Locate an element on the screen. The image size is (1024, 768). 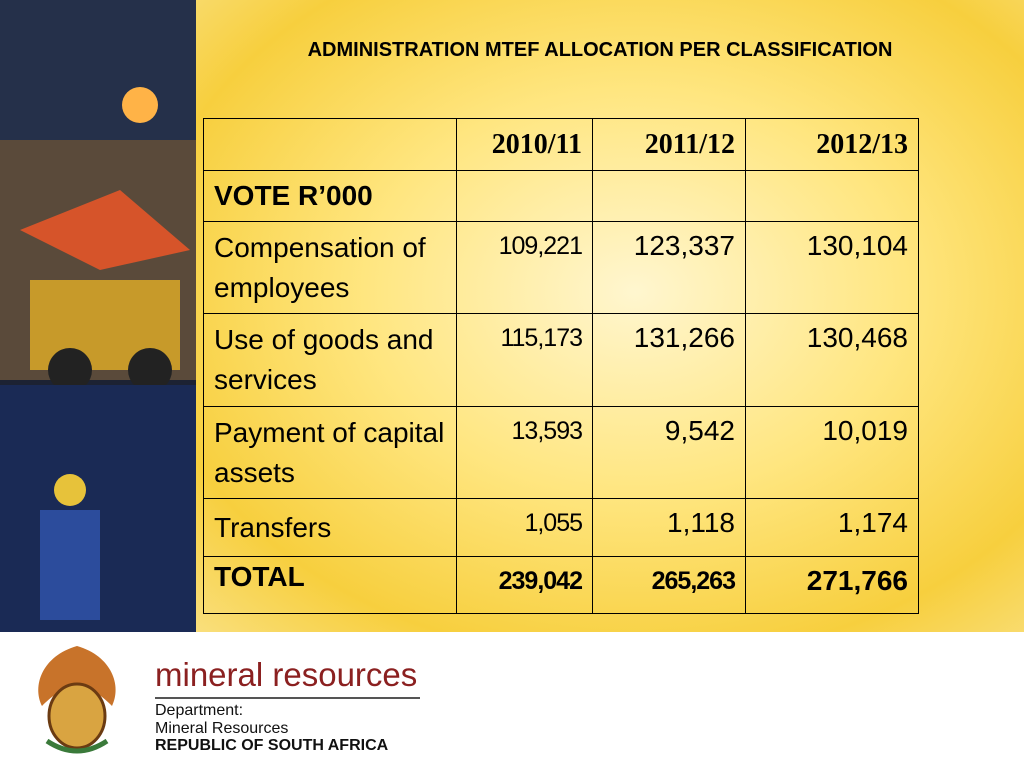
value-cell: 13,593 is located at coordinates (524, 452).